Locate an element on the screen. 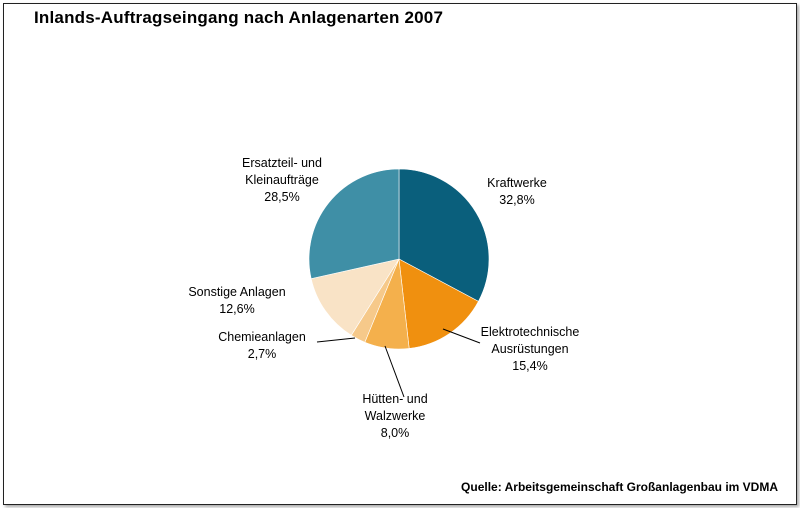 The width and height of the screenshot is (800, 508). slice-value-label: 8,0% is located at coordinates (395, 433).